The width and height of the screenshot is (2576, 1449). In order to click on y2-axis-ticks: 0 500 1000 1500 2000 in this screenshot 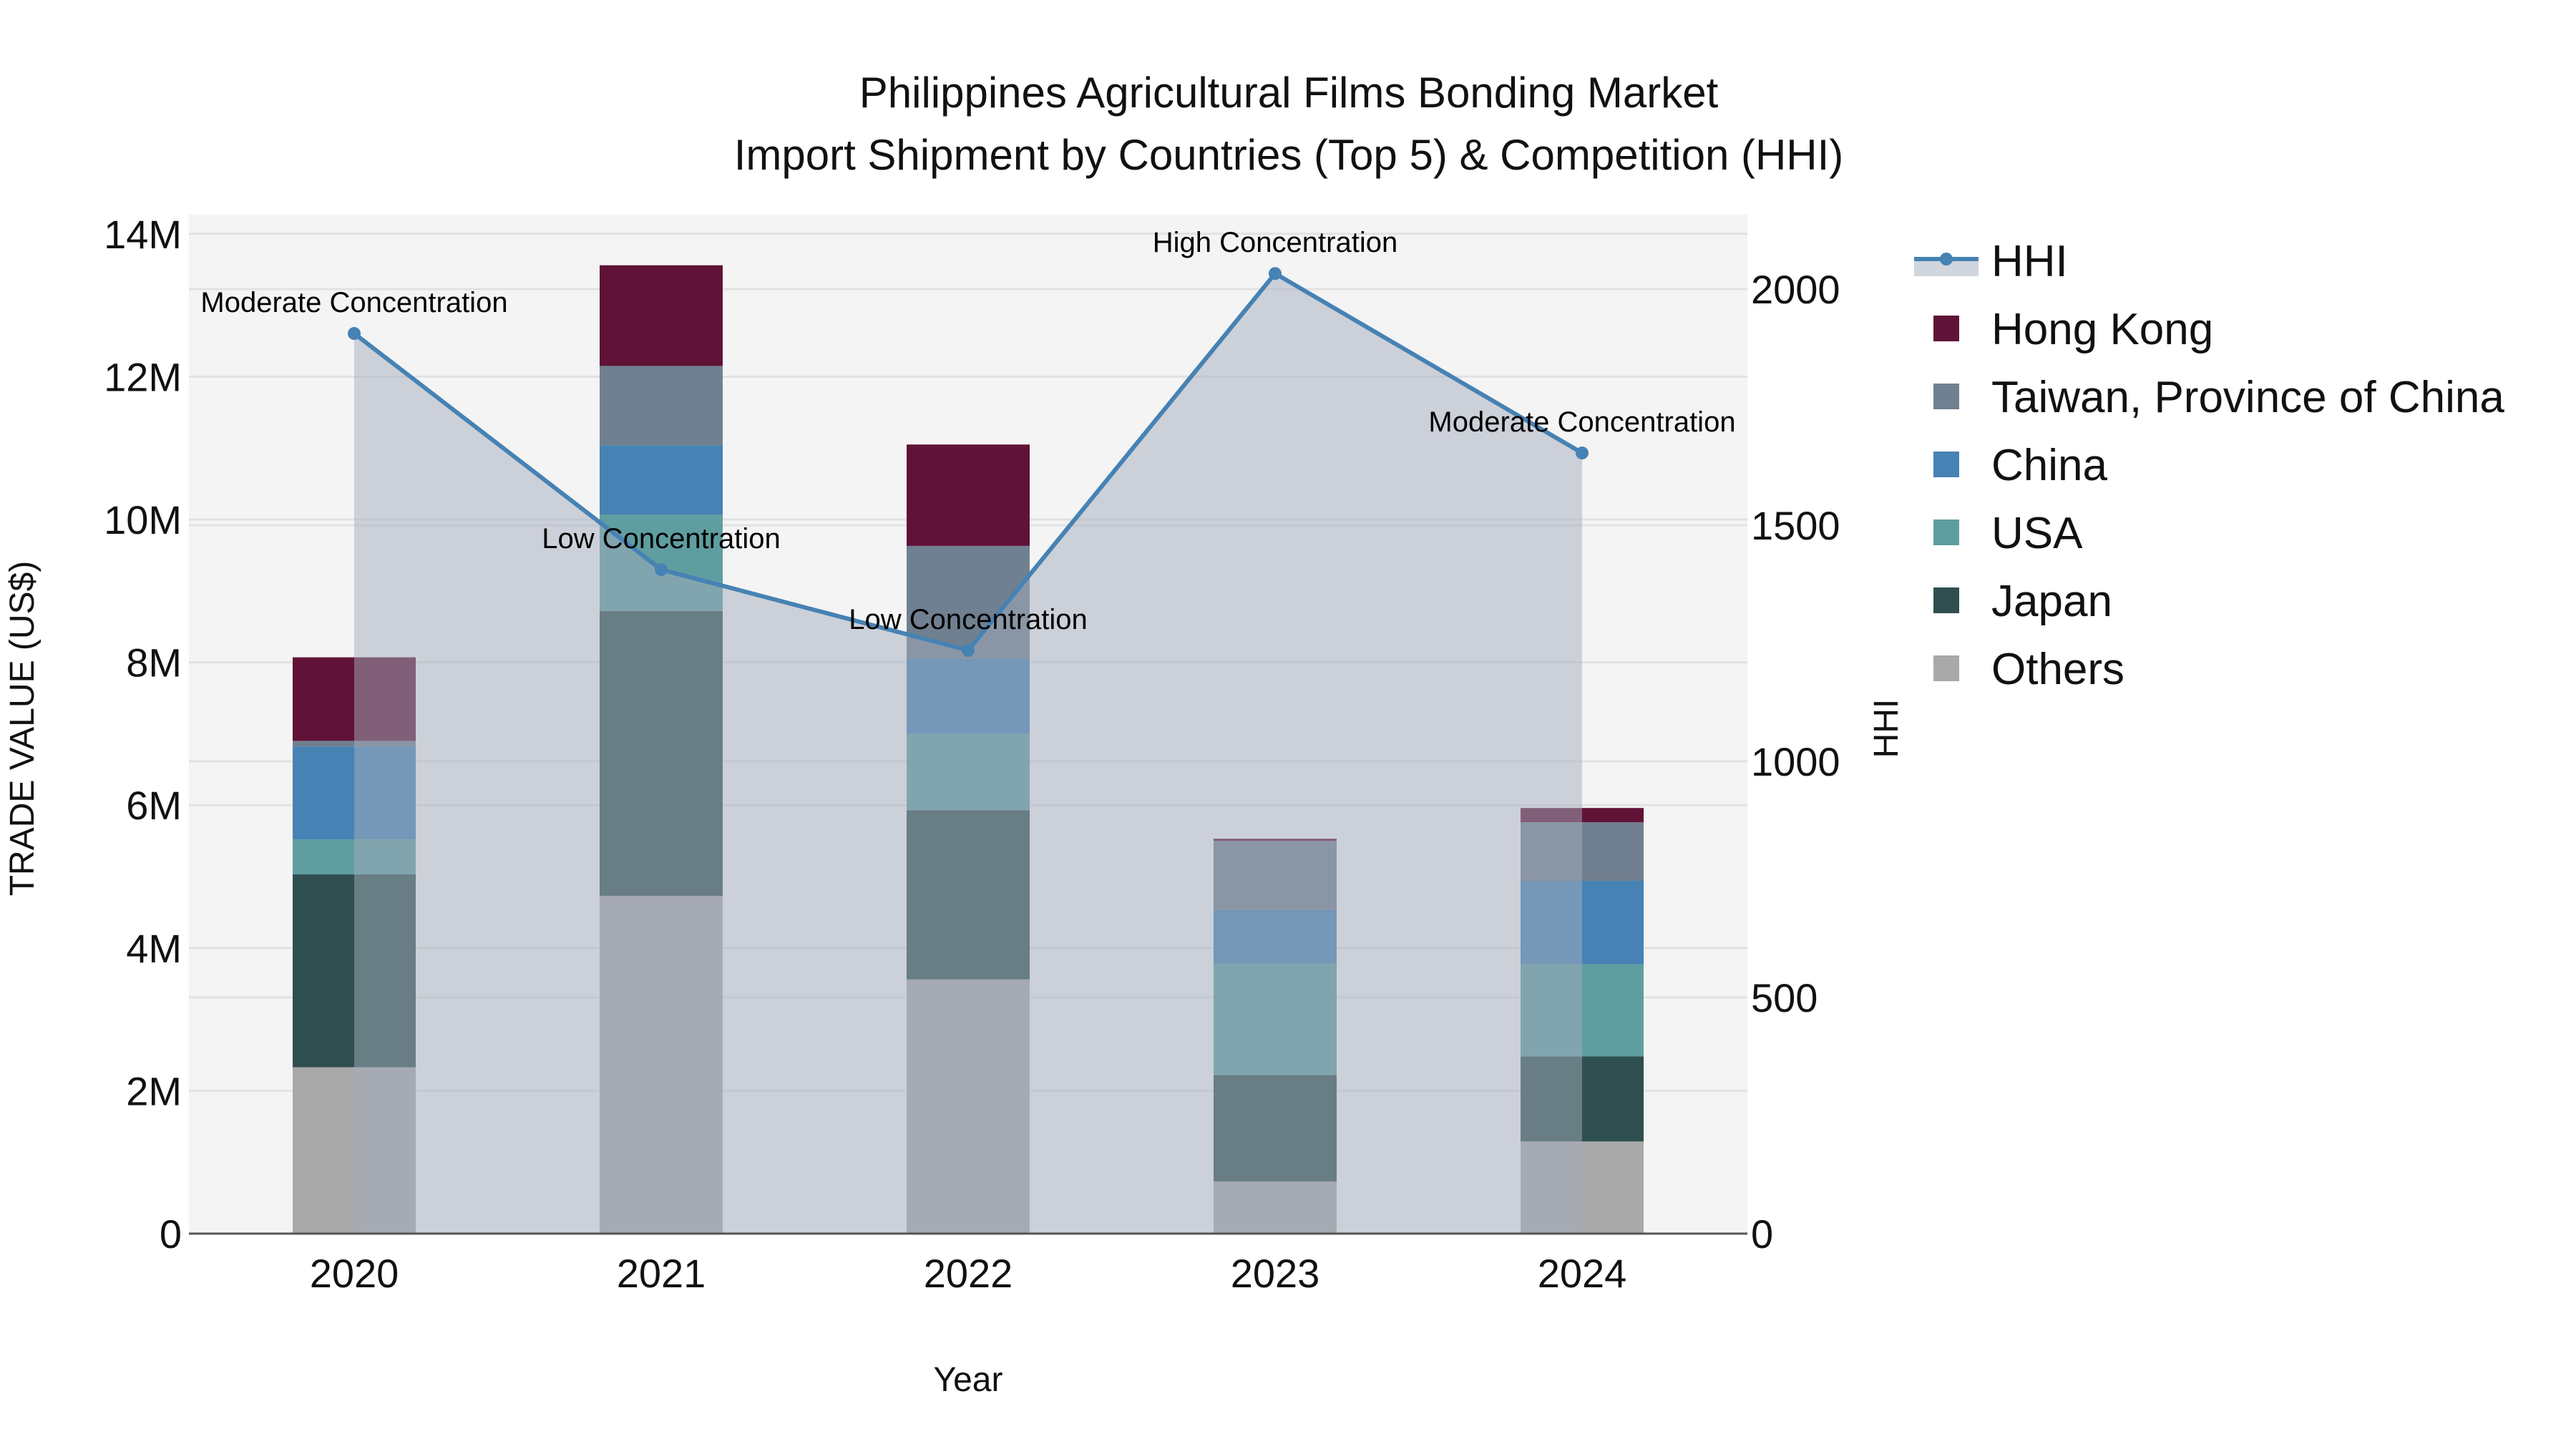, I will do `click(1796, 762)`.